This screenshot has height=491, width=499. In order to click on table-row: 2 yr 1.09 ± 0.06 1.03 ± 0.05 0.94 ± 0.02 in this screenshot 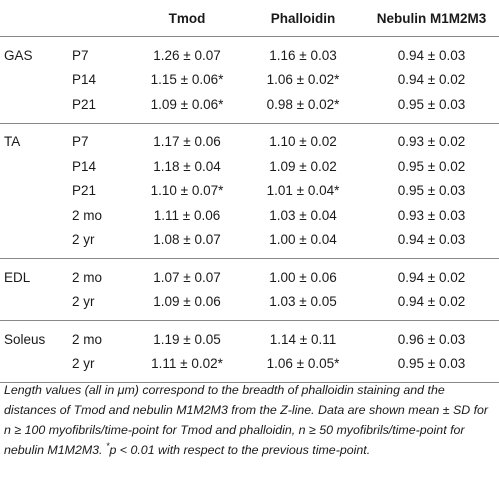, I will do `click(249, 305)`.